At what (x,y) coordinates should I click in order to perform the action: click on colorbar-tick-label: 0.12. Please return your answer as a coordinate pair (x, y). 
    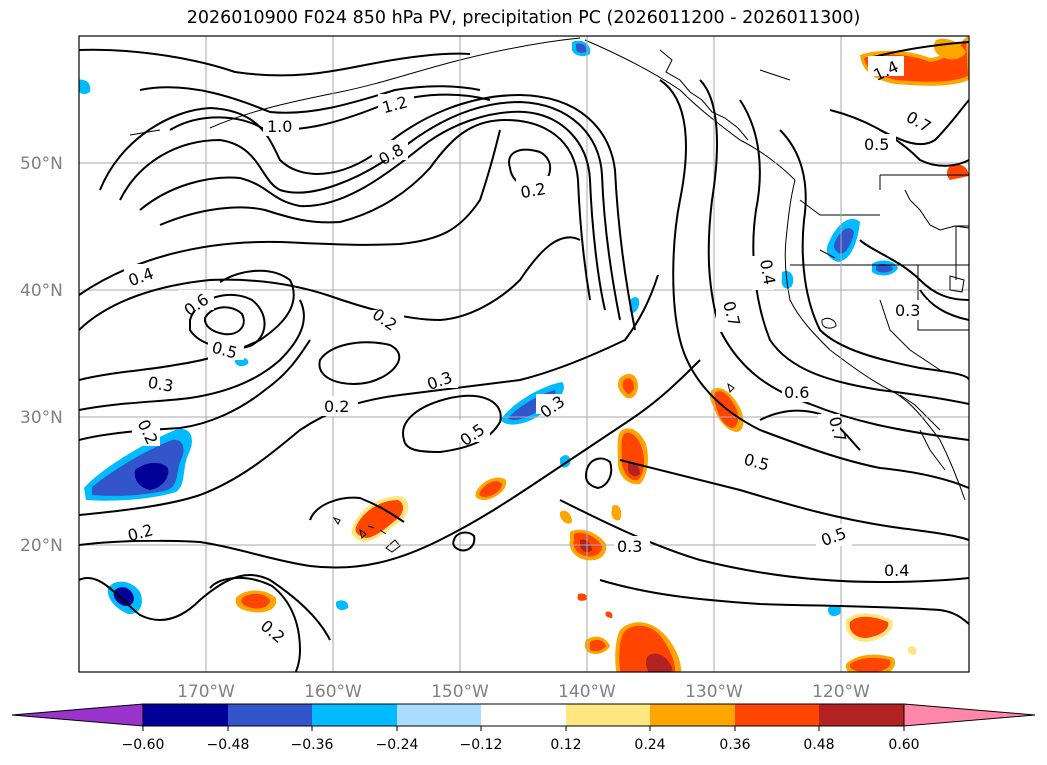
    Looking at the image, I should click on (565, 745).